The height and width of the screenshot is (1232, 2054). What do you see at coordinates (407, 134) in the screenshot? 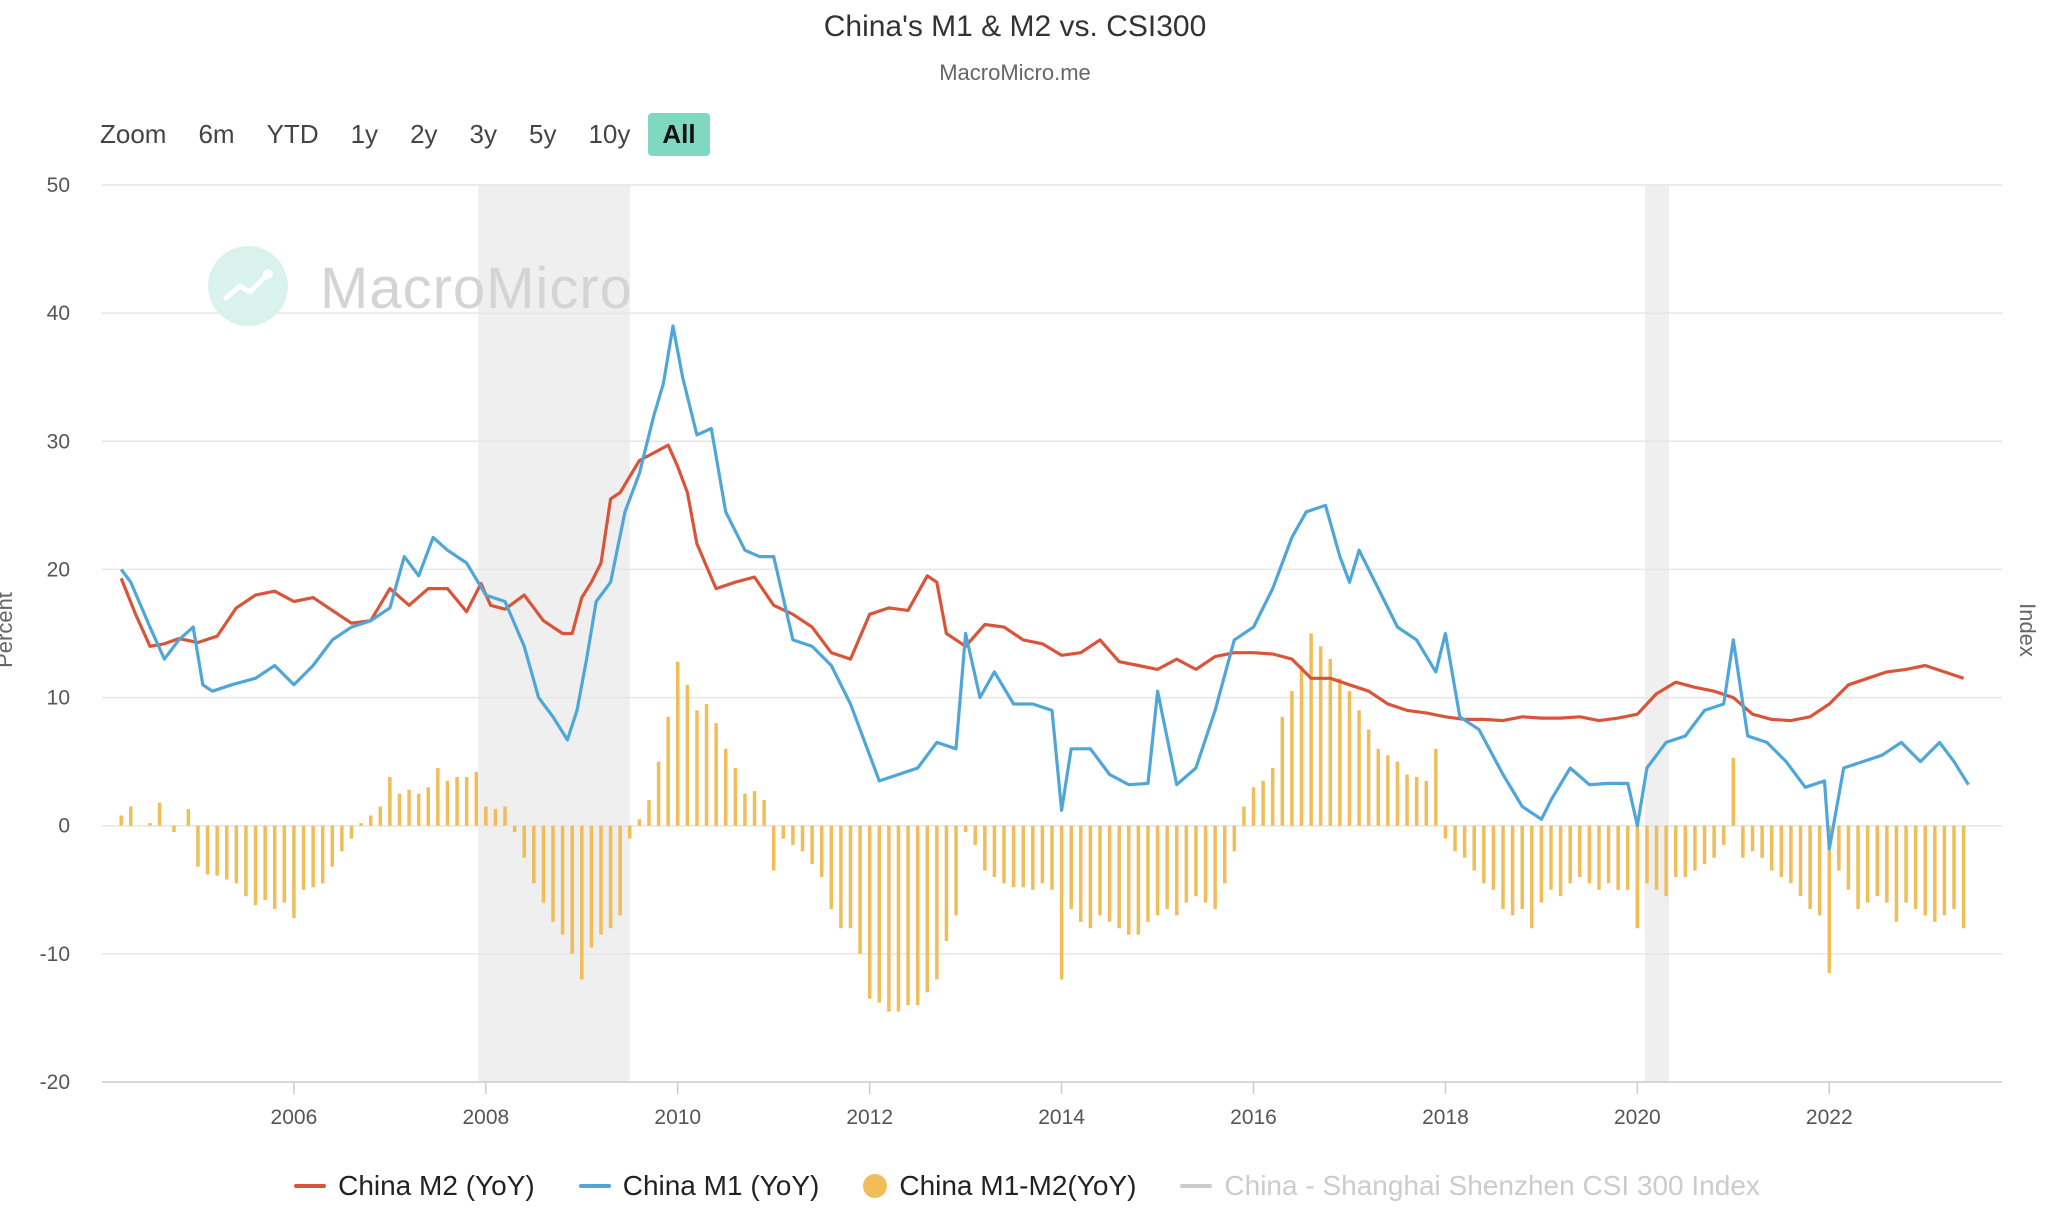
I see `range-selector: Zoom 6m YTD 1y 2y 3y 5y 10y All` at bounding box center [407, 134].